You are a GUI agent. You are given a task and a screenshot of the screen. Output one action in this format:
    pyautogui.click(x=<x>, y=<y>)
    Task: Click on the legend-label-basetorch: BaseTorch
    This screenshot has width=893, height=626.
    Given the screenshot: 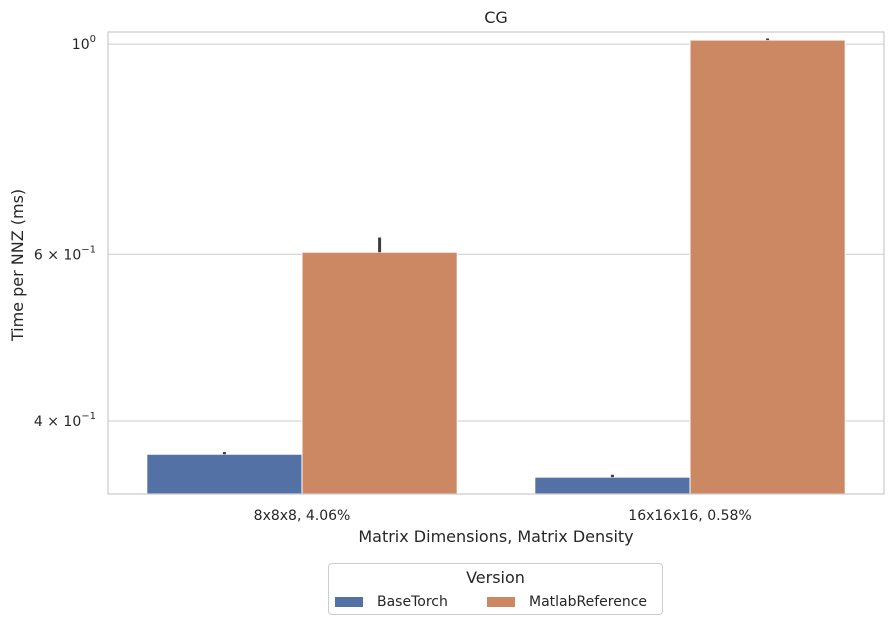 What is the action you would take?
    pyautogui.click(x=412, y=602)
    